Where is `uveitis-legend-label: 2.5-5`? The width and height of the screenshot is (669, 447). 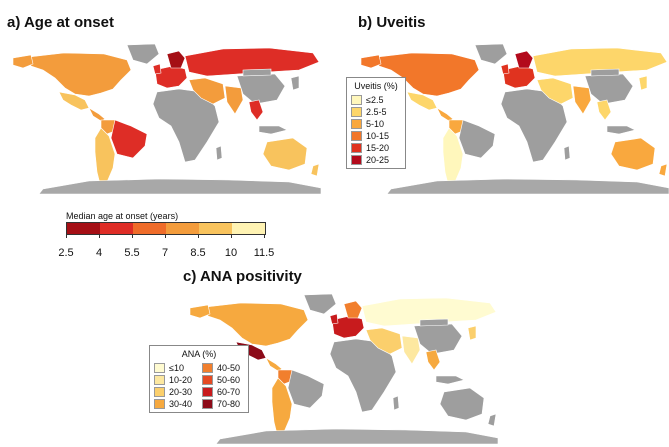
uveitis-legend-label: 2.5-5 is located at coordinates (376, 112).